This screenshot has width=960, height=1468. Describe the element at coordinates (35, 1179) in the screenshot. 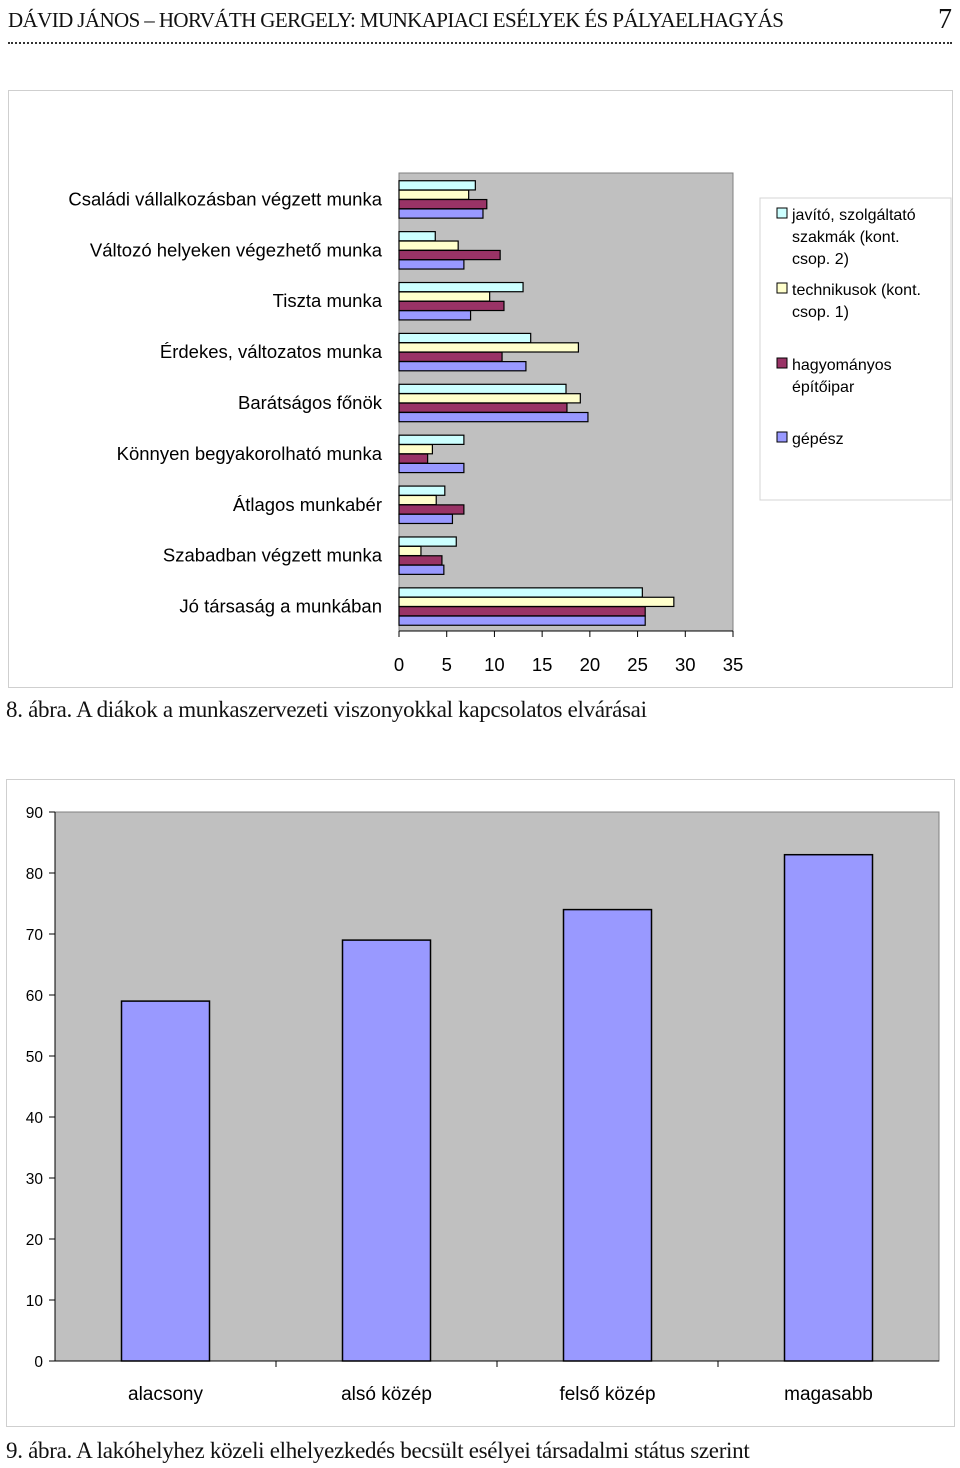

I see `chart2-y-tick-label: 30` at that location.